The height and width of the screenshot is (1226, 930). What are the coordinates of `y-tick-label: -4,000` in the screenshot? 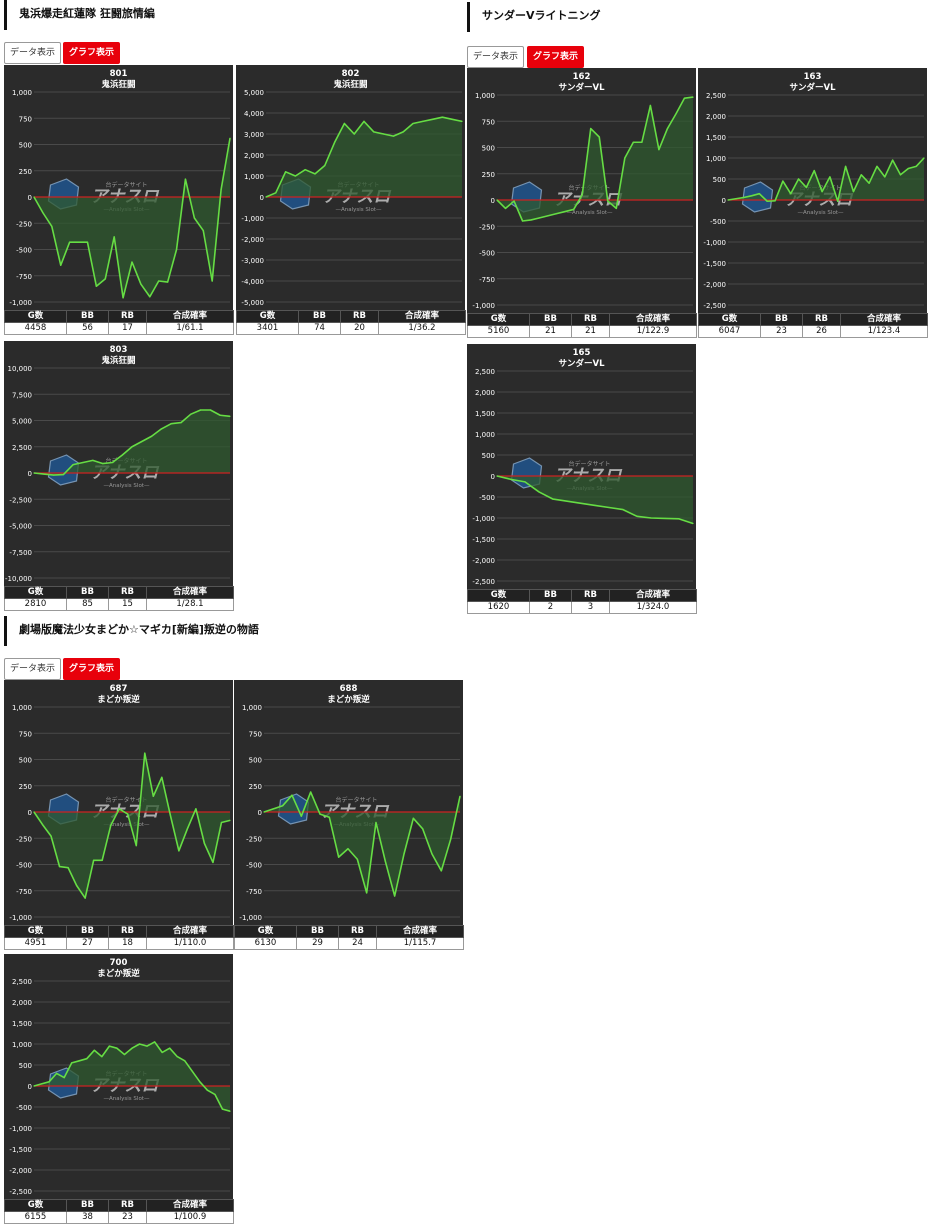 It's located at (252, 282).